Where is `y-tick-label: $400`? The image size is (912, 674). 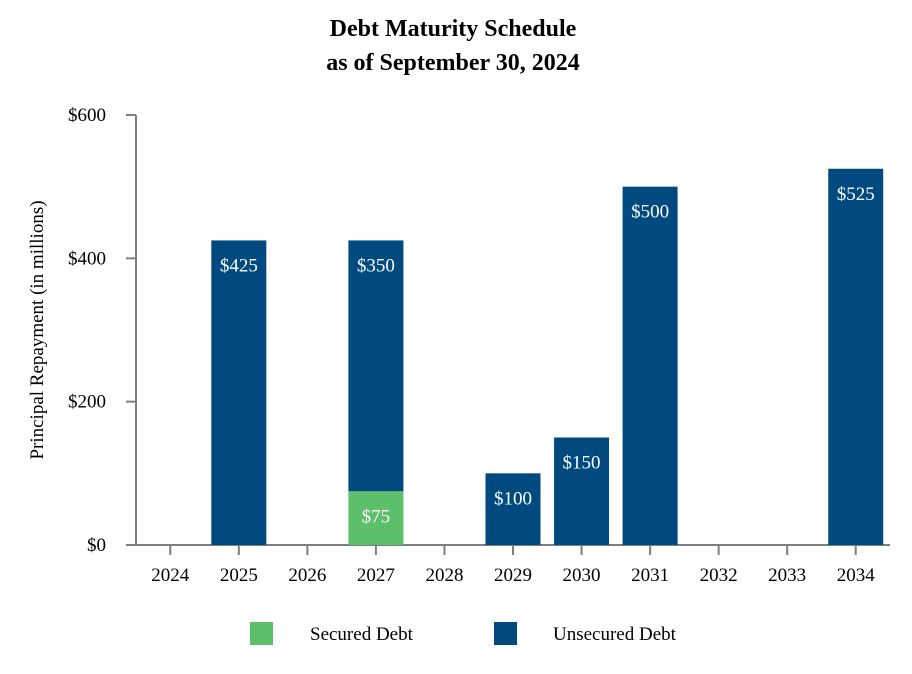 y-tick-label: $400 is located at coordinates (87, 258).